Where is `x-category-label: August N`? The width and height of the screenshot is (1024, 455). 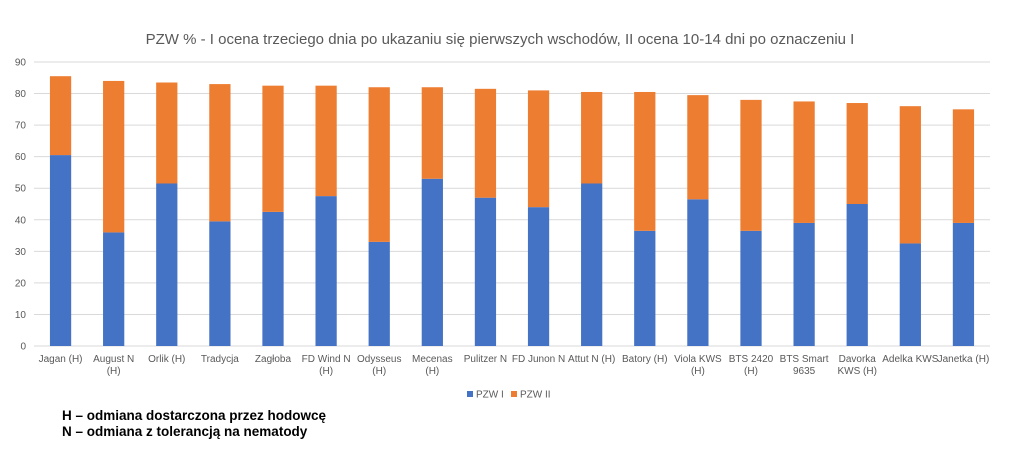 x-category-label: August N is located at coordinates (113, 359).